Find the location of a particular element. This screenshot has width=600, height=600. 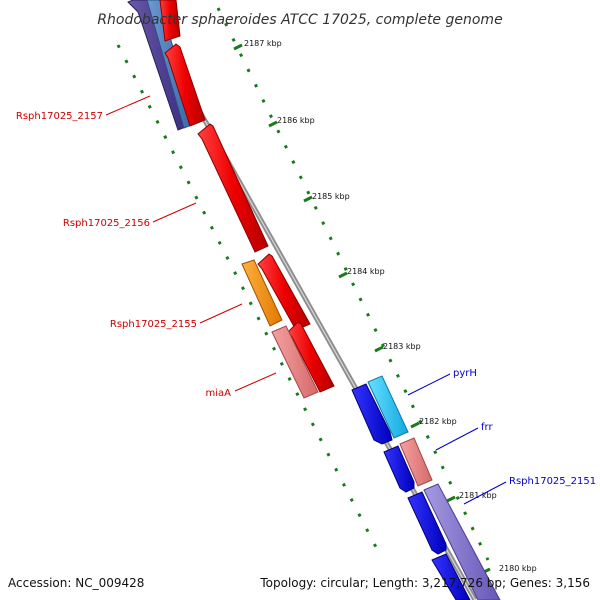

gene-label-rsph17025-2151: Rsph17025_2151 is located at coordinates (552, 481).